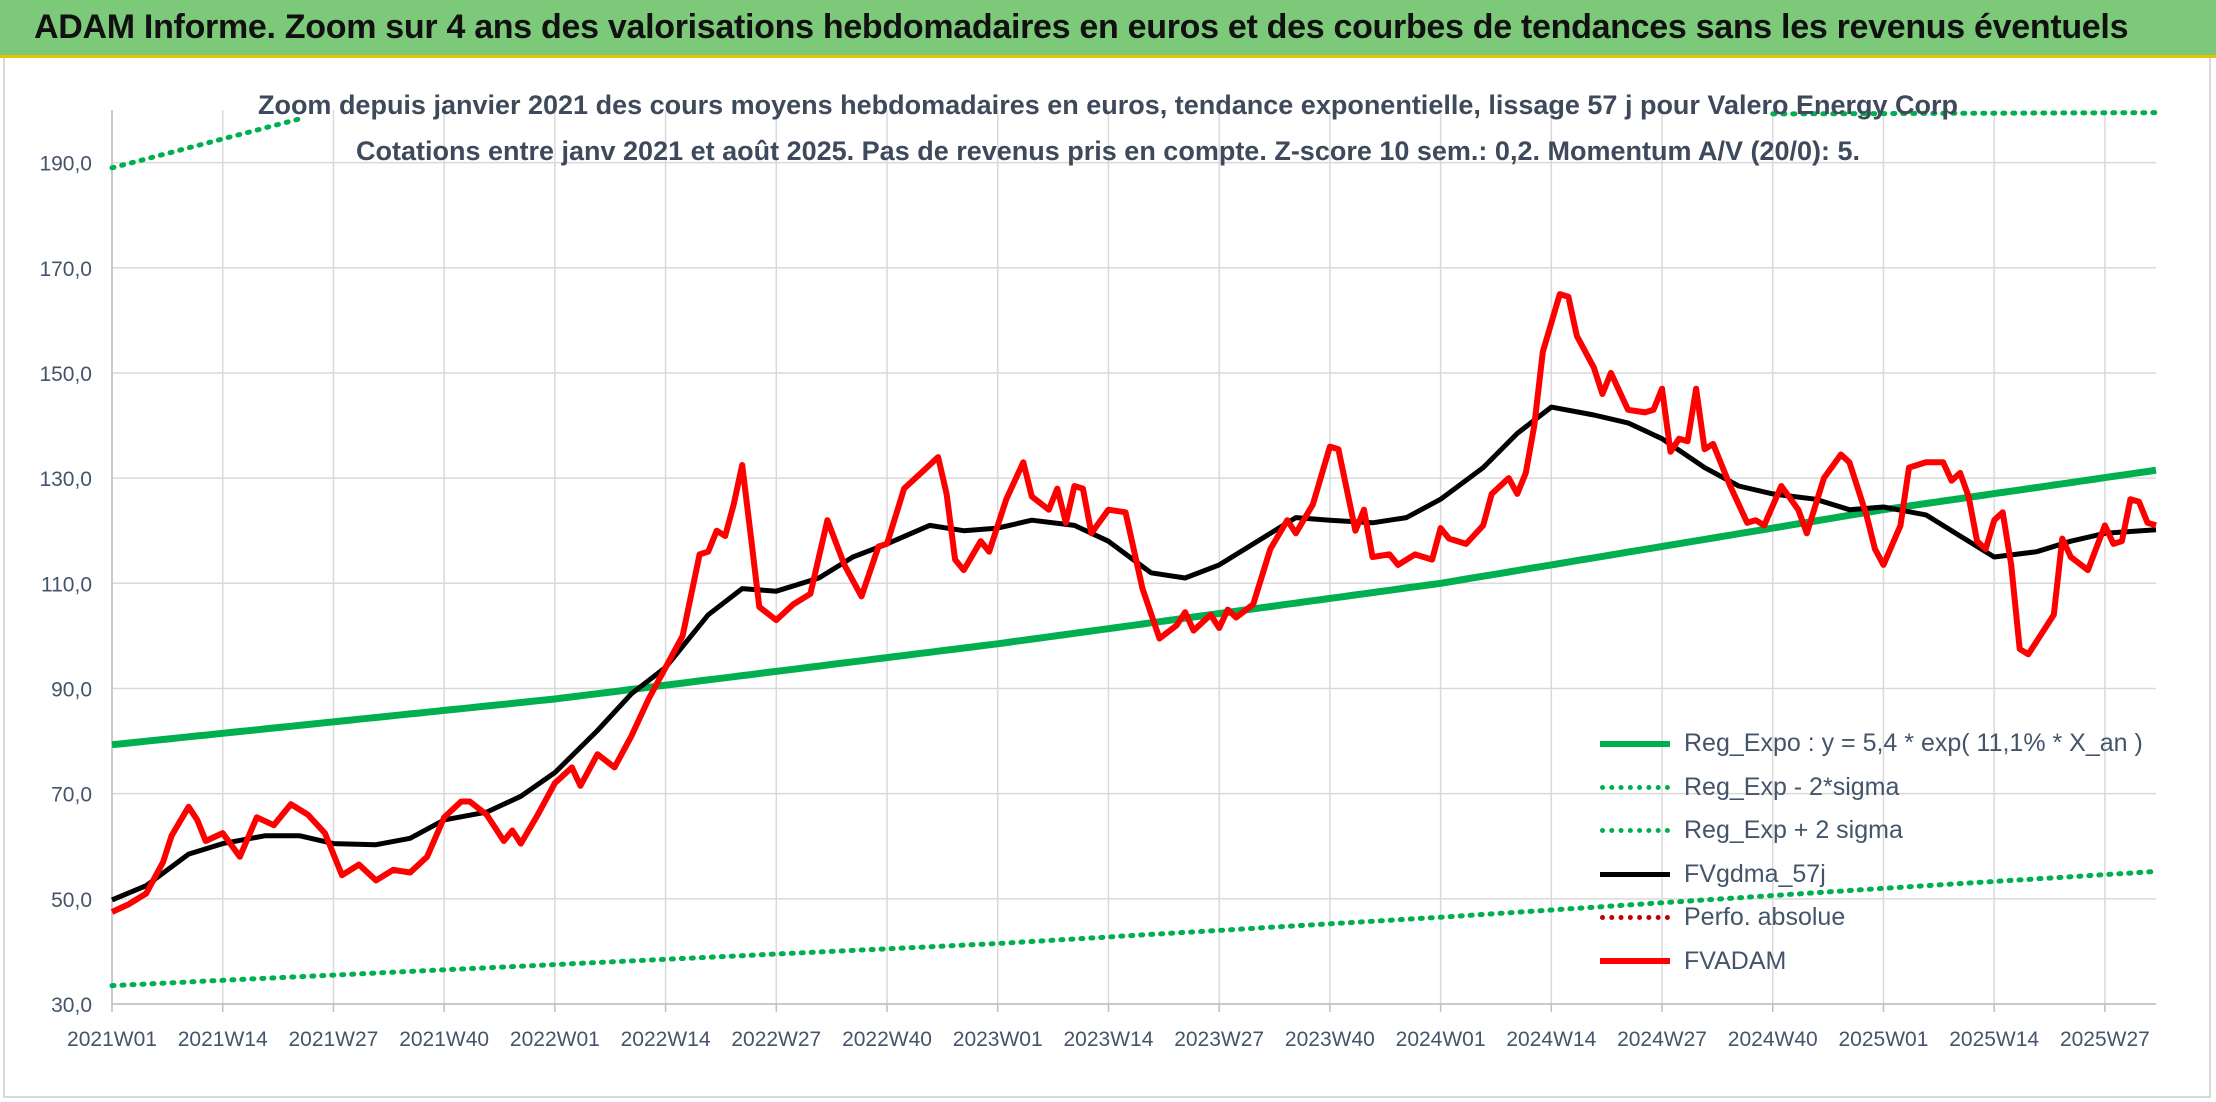 This screenshot has height=1102, width=2216. What do you see at coordinates (1884, 1039) in the screenshot?
I see `x-tick-label: 2025W01` at bounding box center [1884, 1039].